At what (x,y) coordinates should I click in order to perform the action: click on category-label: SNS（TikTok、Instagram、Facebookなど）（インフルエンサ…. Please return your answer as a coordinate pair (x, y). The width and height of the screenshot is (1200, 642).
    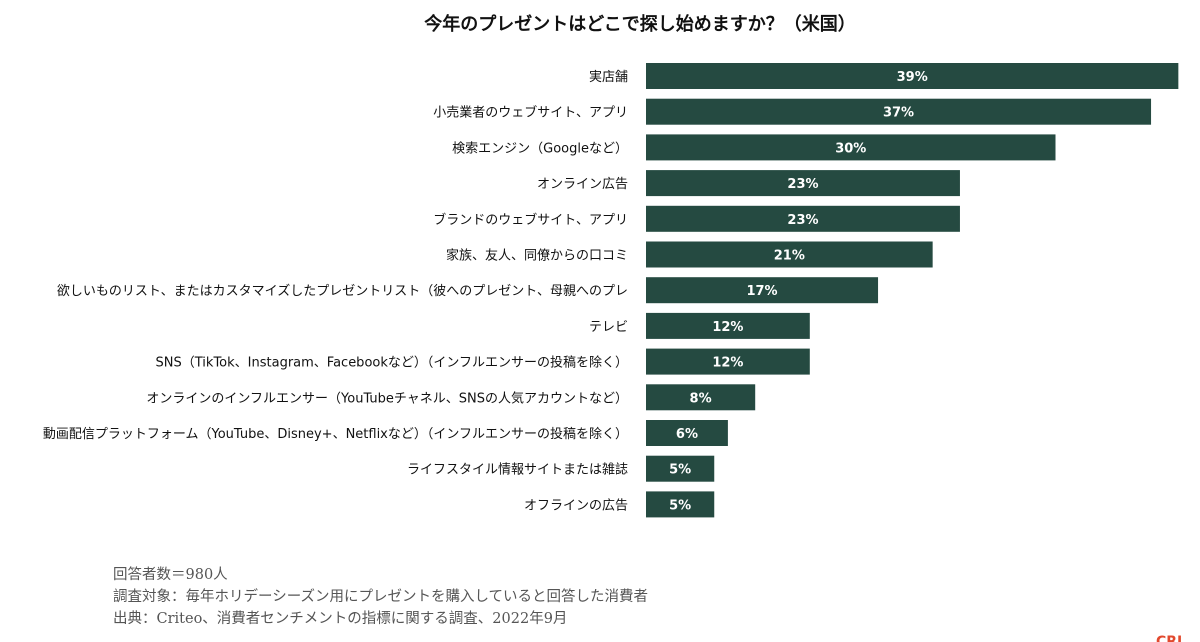
    Looking at the image, I should click on (392, 363).